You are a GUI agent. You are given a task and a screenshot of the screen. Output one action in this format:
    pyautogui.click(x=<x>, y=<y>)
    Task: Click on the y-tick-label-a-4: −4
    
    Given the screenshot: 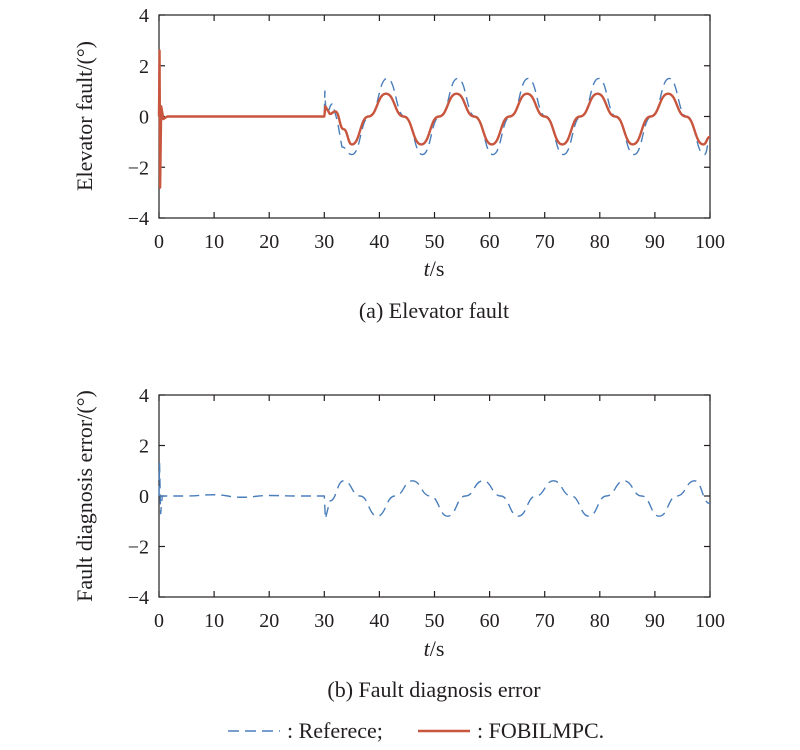 What is the action you would take?
    pyautogui.click(x=138, y=219)
    